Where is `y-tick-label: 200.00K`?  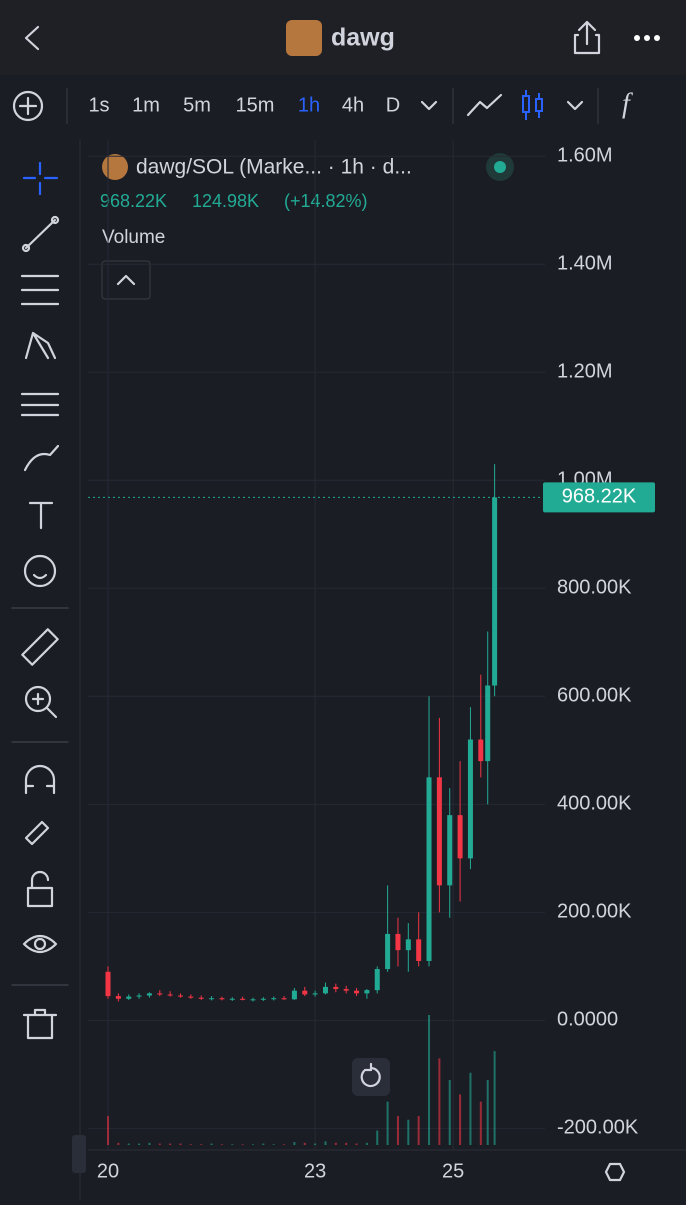
y-tick-label: 200.00K is located at coordinates (594, 912).